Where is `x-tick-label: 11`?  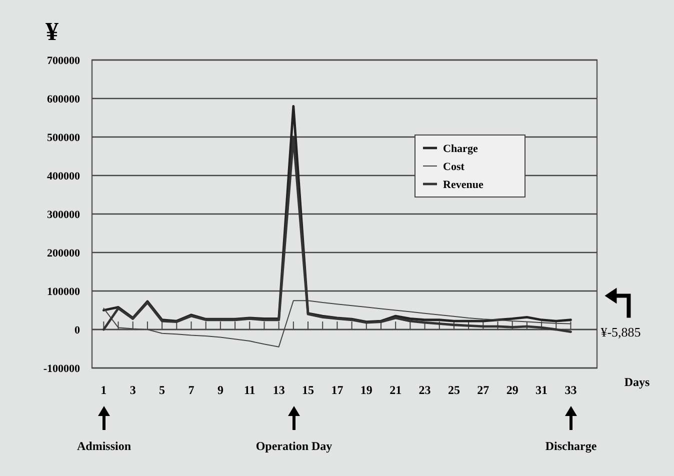
x-tick-label: 11 is located at coordinates (250, 390).